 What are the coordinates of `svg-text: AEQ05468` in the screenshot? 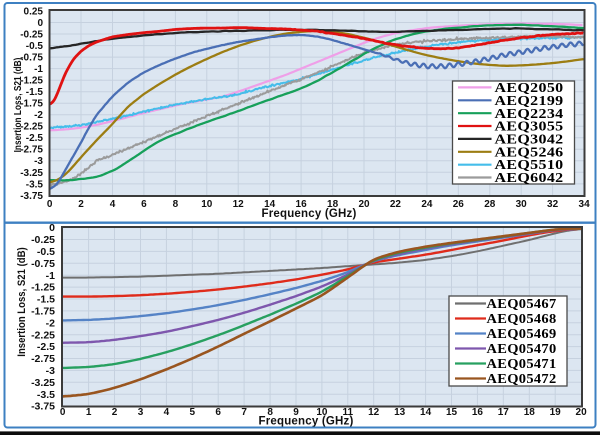 It's located at (522, 319).